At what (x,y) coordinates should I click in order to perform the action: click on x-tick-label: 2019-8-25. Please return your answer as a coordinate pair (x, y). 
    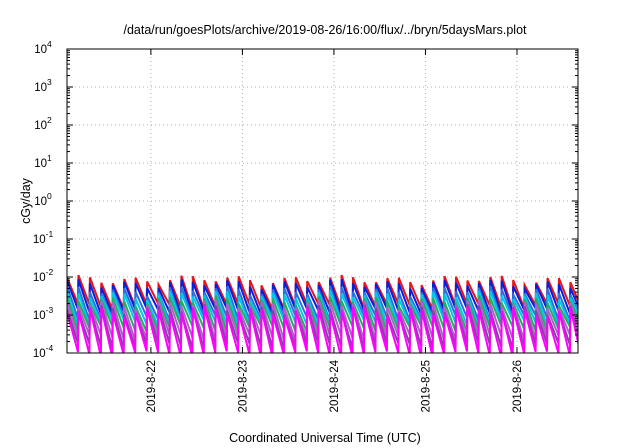
    Looking at the image, I should click on (426, 386).